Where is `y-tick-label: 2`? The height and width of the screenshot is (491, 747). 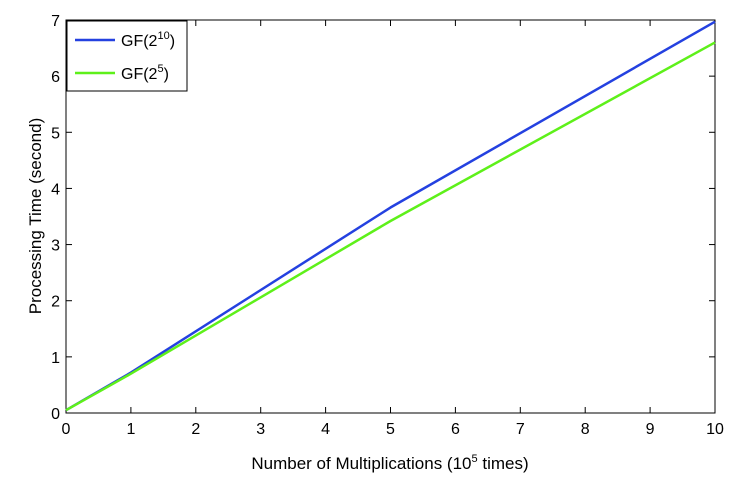 y-tick-label: 2 is located at coordinates (55, 302).